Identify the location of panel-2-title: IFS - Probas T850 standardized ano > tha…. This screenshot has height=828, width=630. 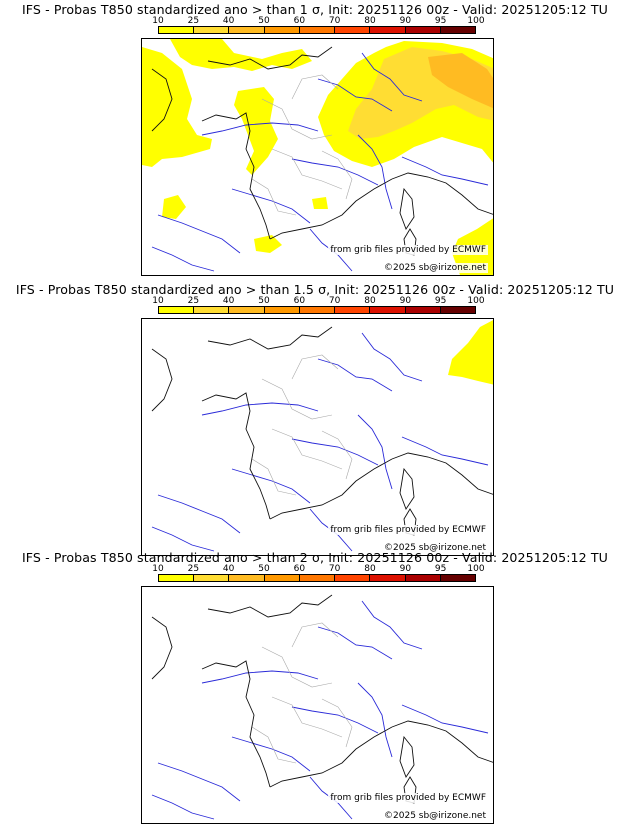
(315, 289).